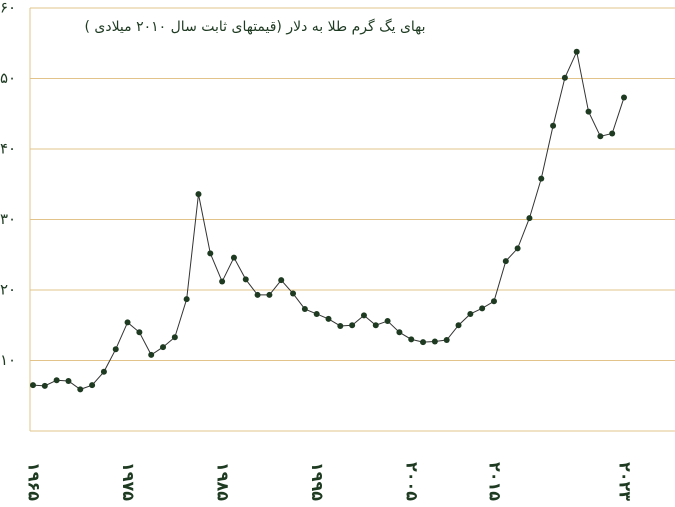 This screenshot has width=675, height=507. What do you see at coordinates (34, 481) in the screenshot?
I see `x-tick-label: ۱۹۶۵` at bounding box center [34, 481].